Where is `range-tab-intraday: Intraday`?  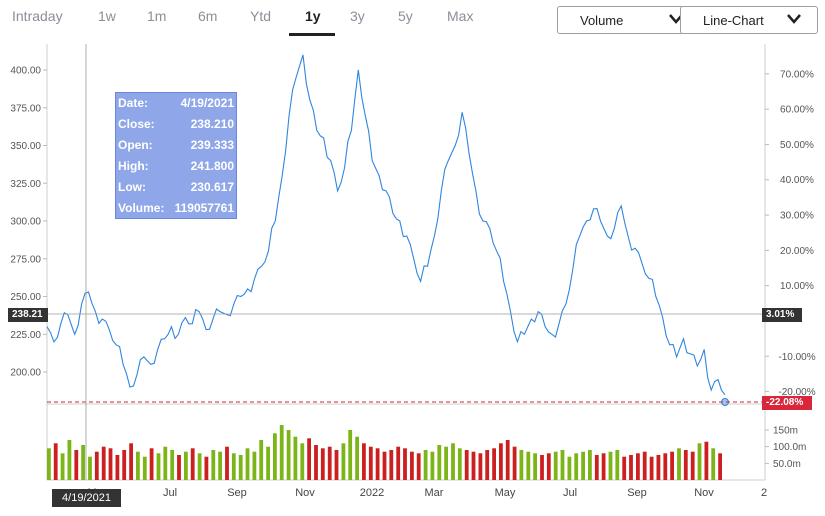
range-tab-intraday: Intraday is located at coordinates (37, 16).